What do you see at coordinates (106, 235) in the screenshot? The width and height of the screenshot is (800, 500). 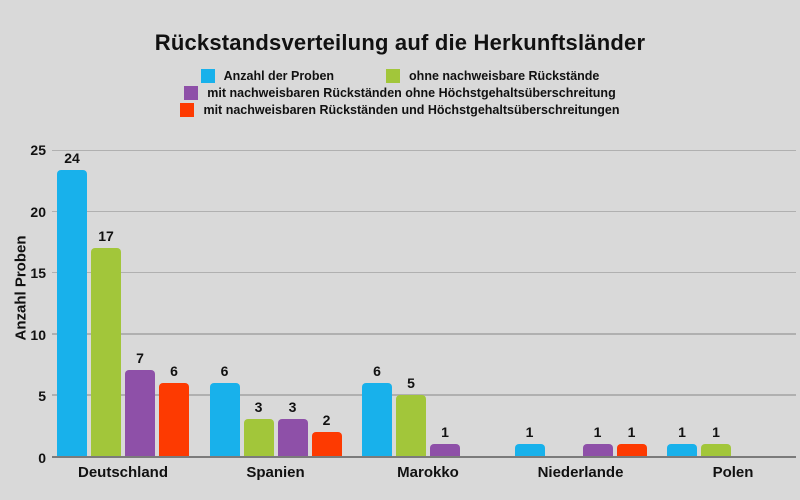 I see `bar-value-label: 17` at bounding box center [106, 235].